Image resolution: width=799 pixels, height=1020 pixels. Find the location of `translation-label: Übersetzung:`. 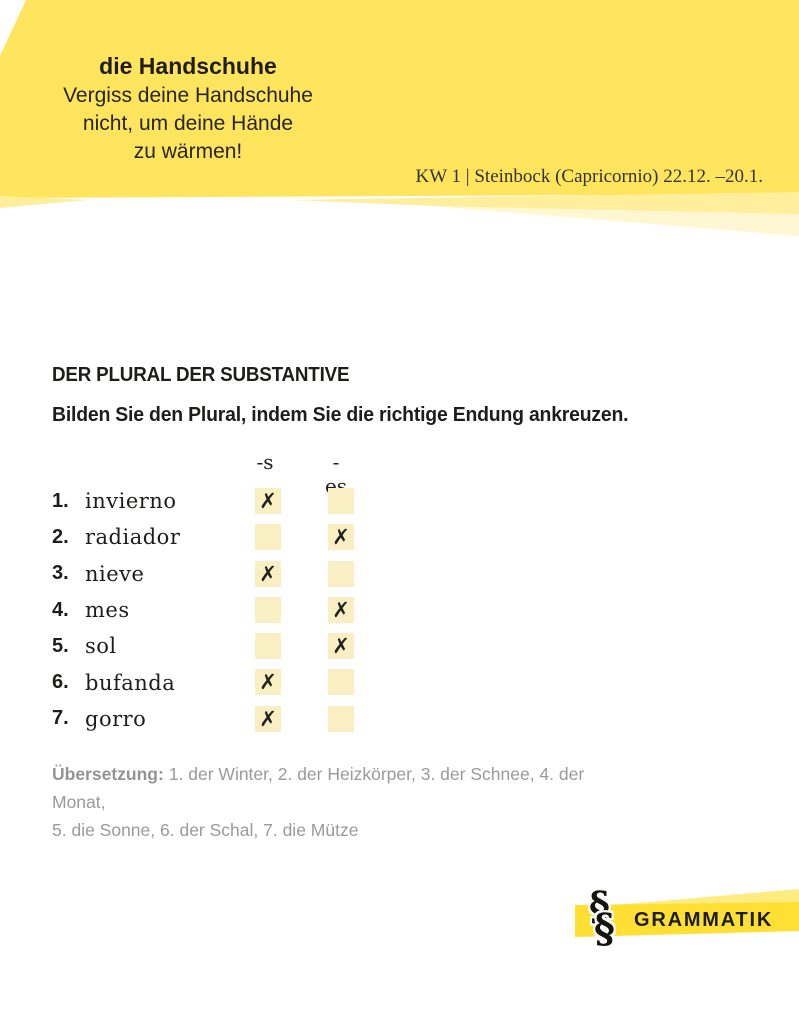

translation-label: Übersetzung: is located at coordinates (108, 774).